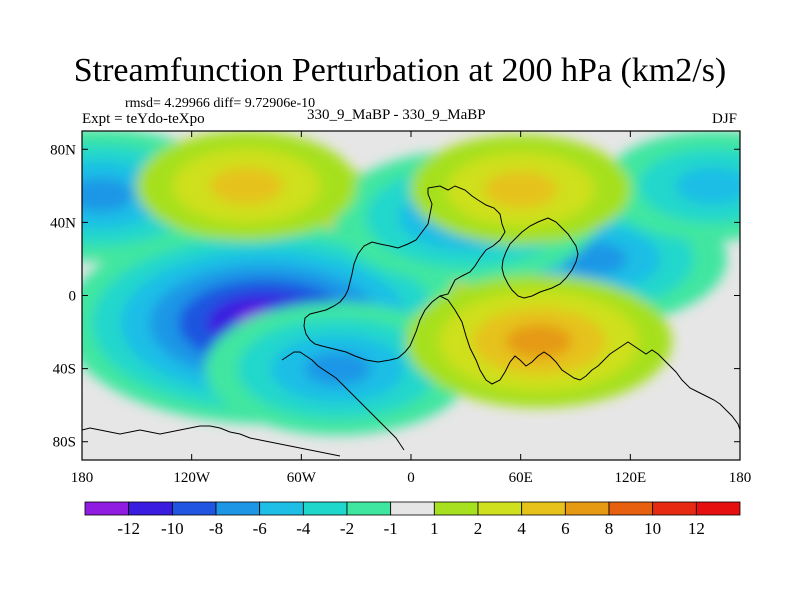  Describe the element at coordinates (521, 478) in the screenshot. I see `x-tick-label: 60E` at that location.